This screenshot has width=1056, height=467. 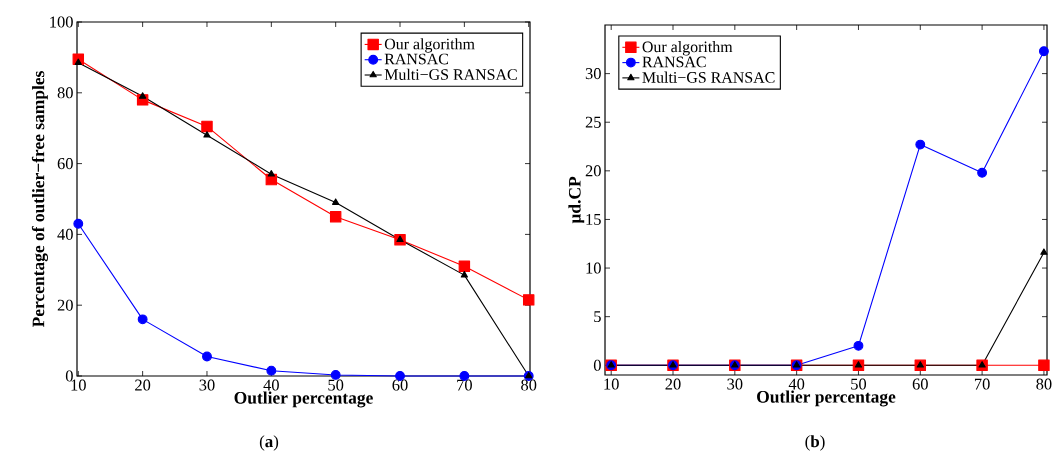 What do you see at coordinates (597, 317) in the screenshot?
I see `y-tick-label: 5` at bounding box center [597, 317].